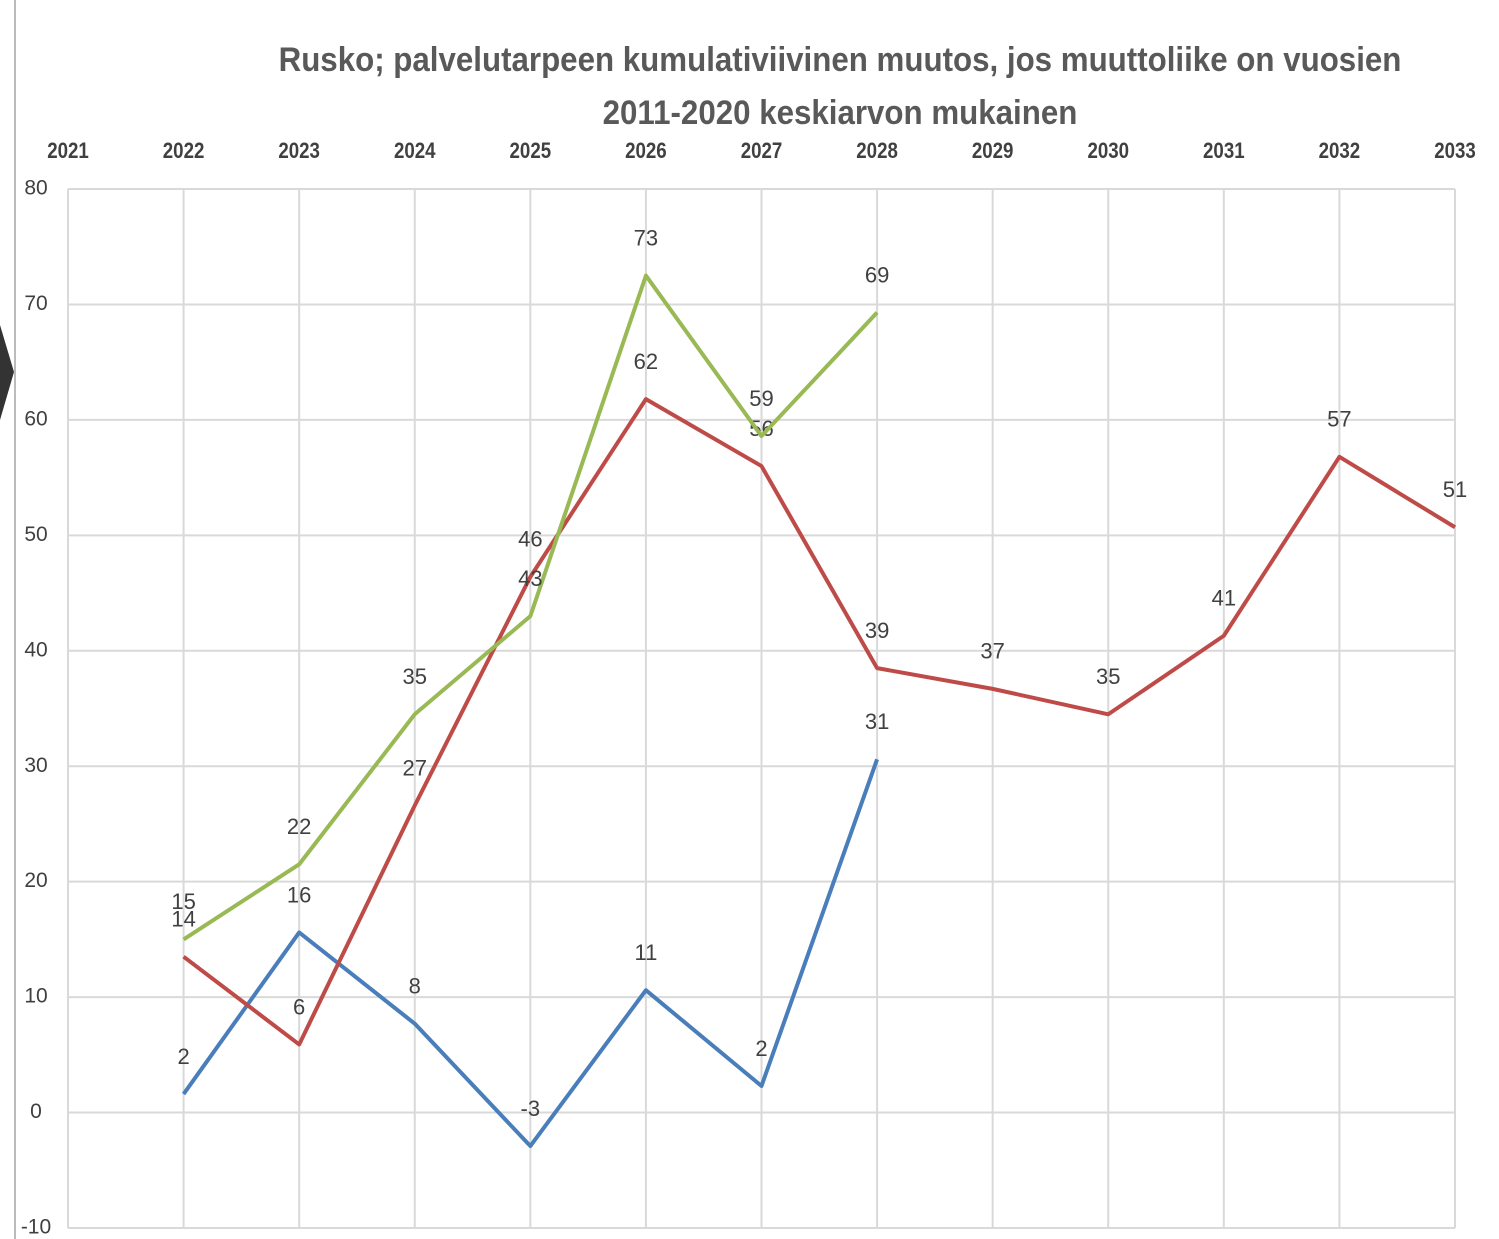 This screenshot has width=1499, height=1239. I want to click on y-tick-label: 0, so click(36, 1111).